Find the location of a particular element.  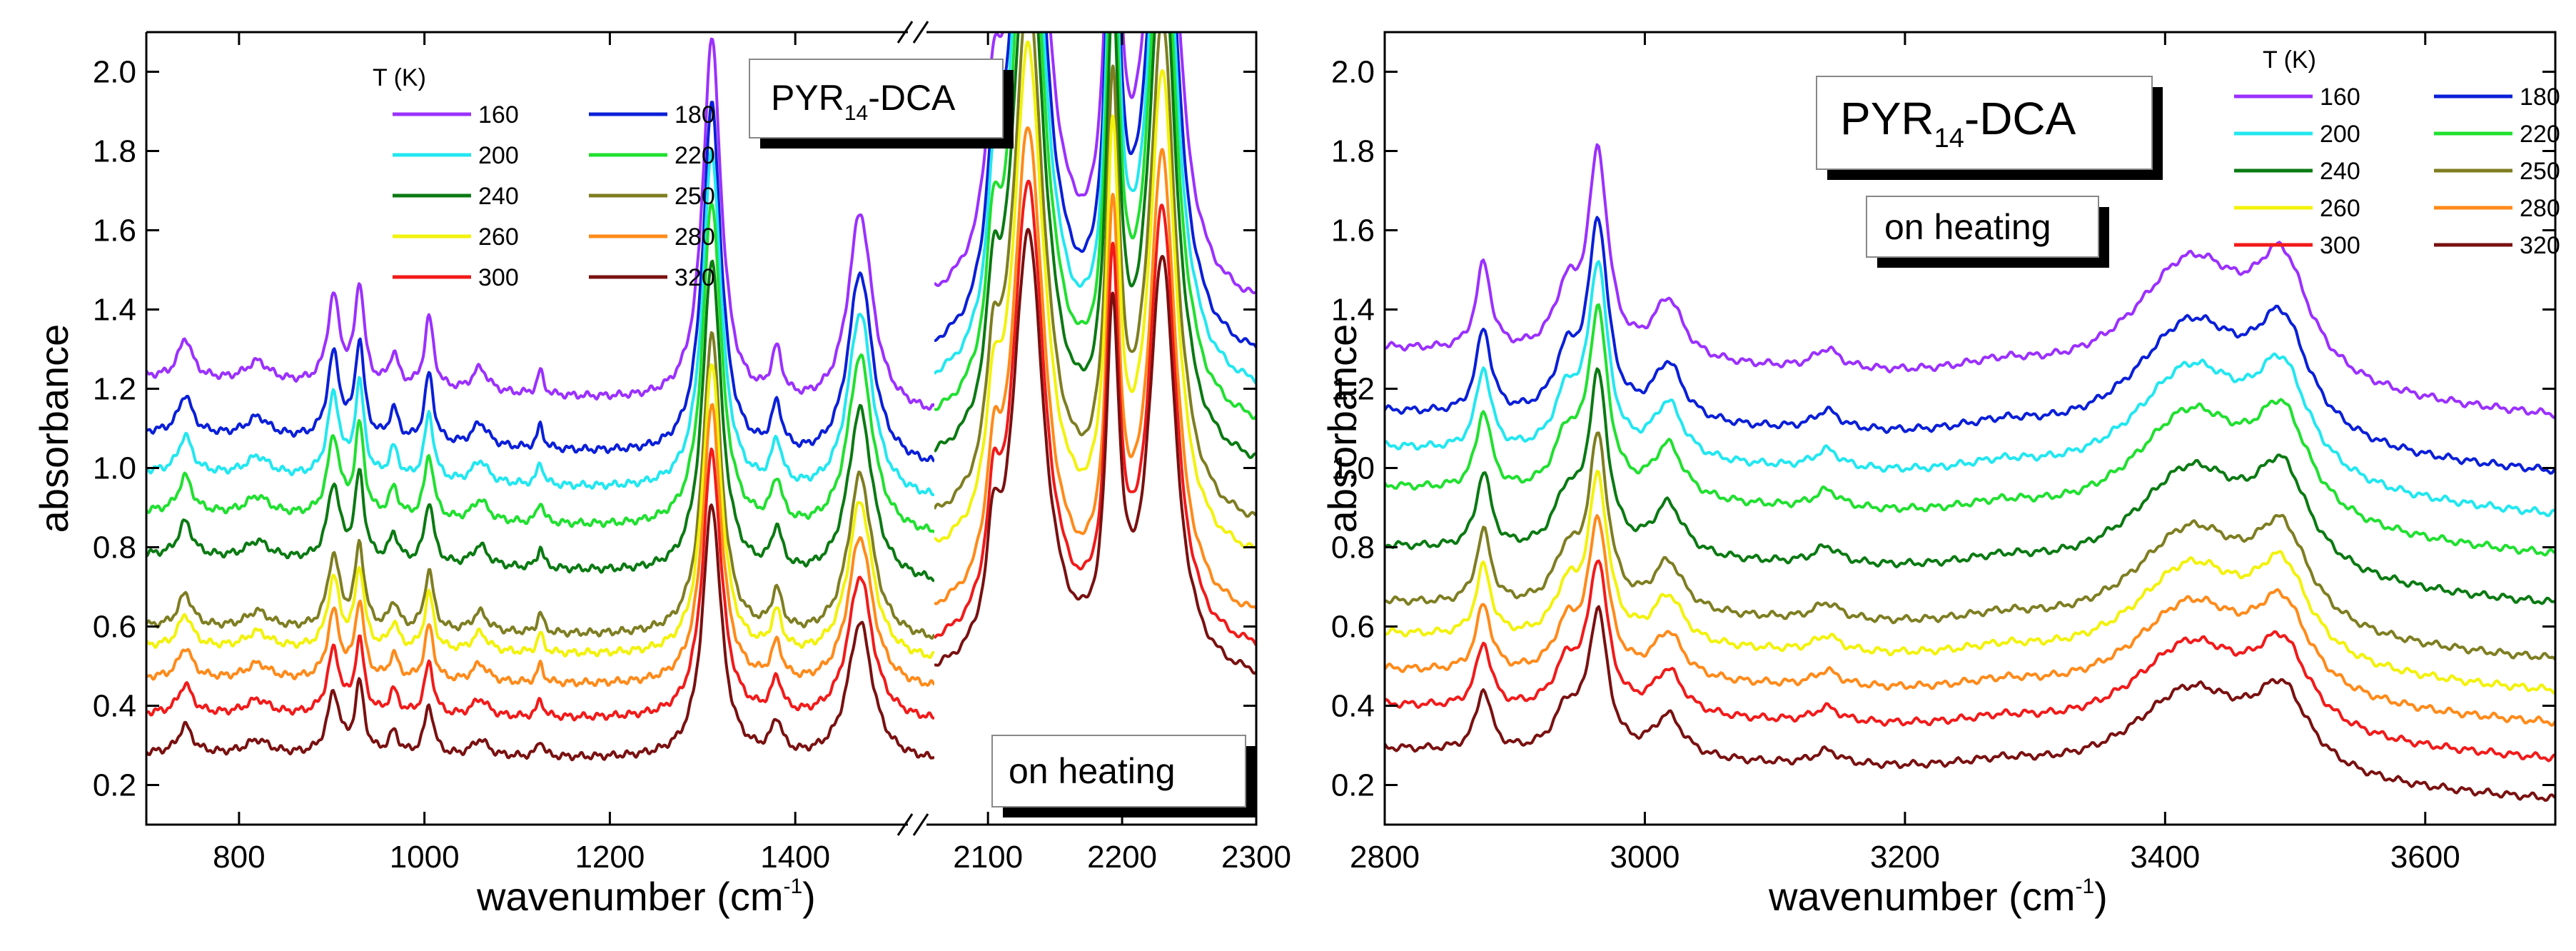

x-tick-label-left-high-2300: 2300 is located at coordinates (1256, 857).